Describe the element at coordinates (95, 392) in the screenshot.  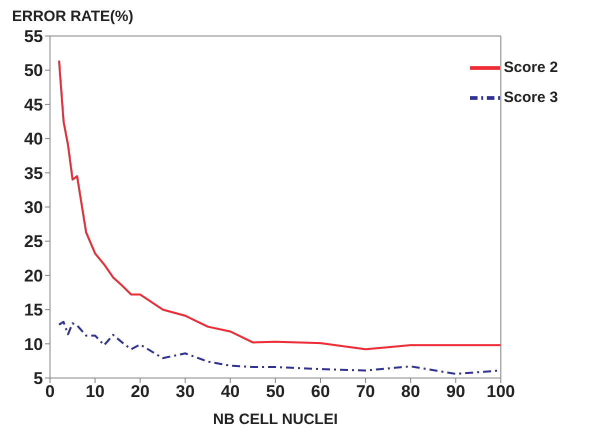
I see `x-tick-label: 10` at that location.